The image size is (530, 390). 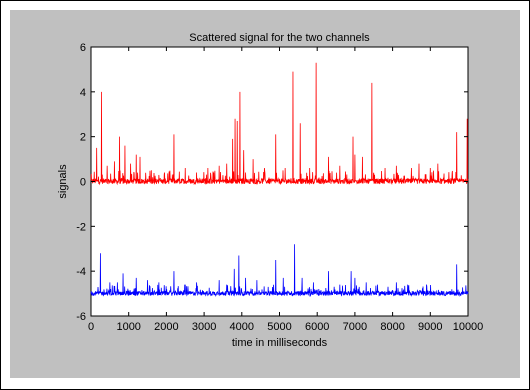 I want to click on y-tick-label: -4, so click(x=81, y=272).